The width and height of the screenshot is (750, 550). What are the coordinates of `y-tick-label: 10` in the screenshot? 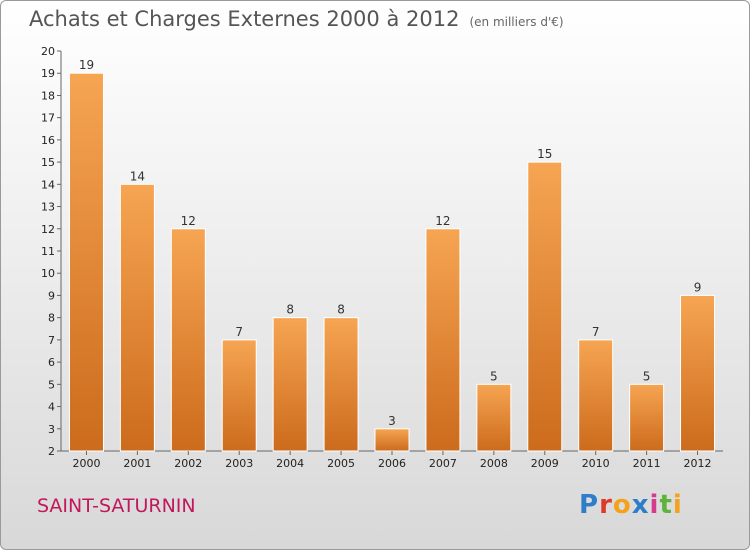 It's located at (48, 273).